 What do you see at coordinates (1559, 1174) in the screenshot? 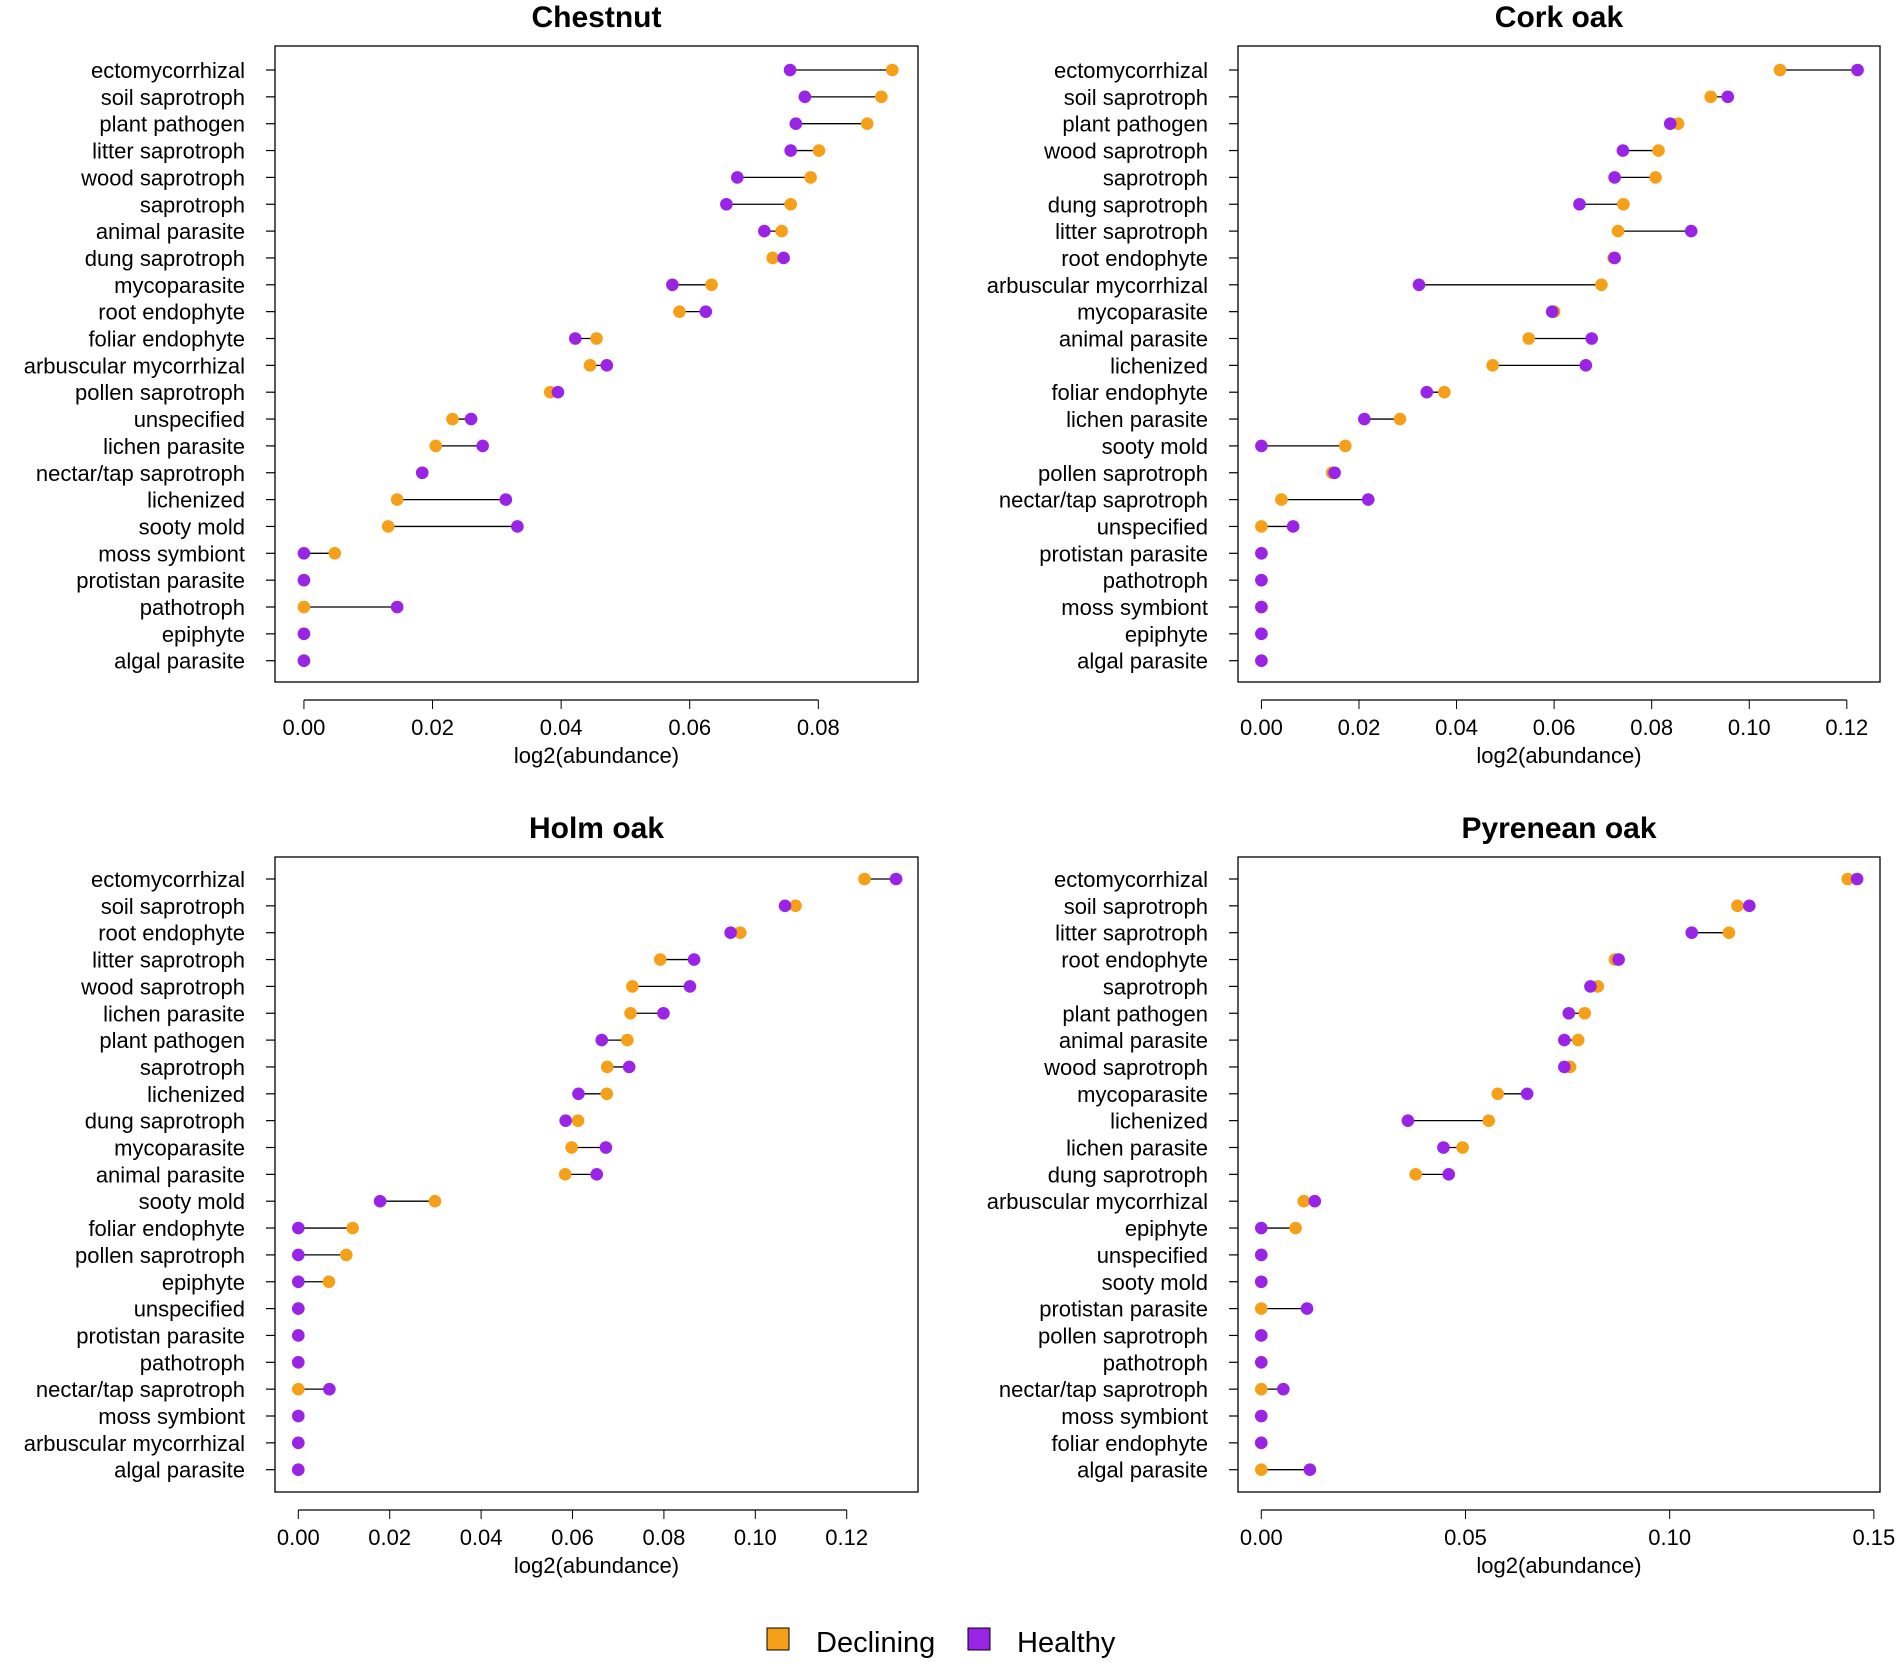
I see `plot-frame` at bounding box center [1559, 1174].